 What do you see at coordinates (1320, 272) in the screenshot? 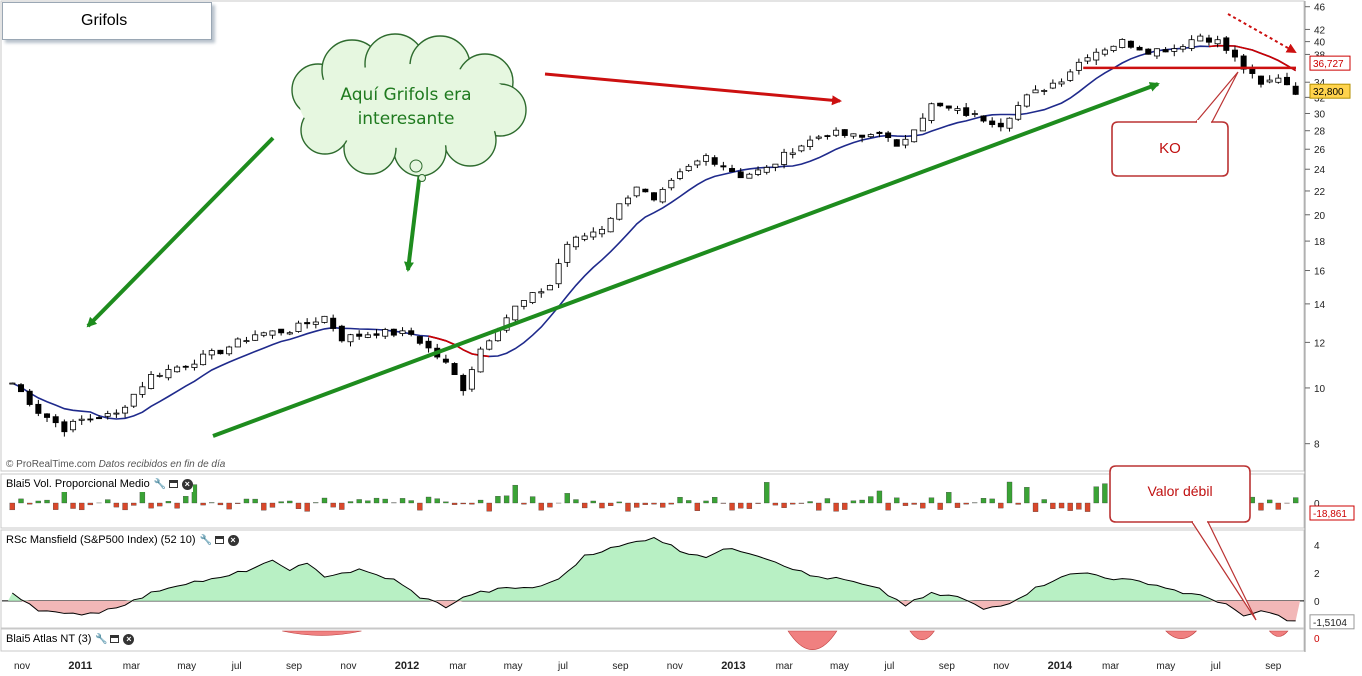
I see `y-tick-label: 16` at bounding box center [1320, 272].